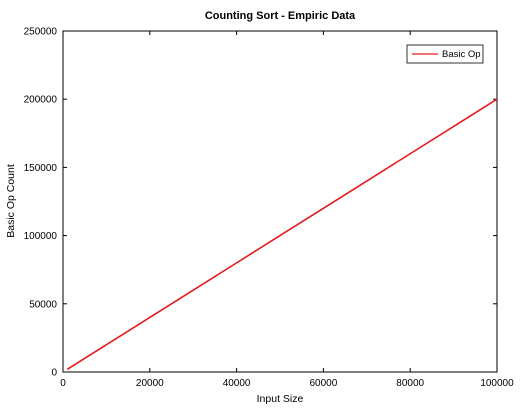  Describe the element at coordinates (150, 383) in the screenshot. I see `x-tick-label: 20000` at that location.